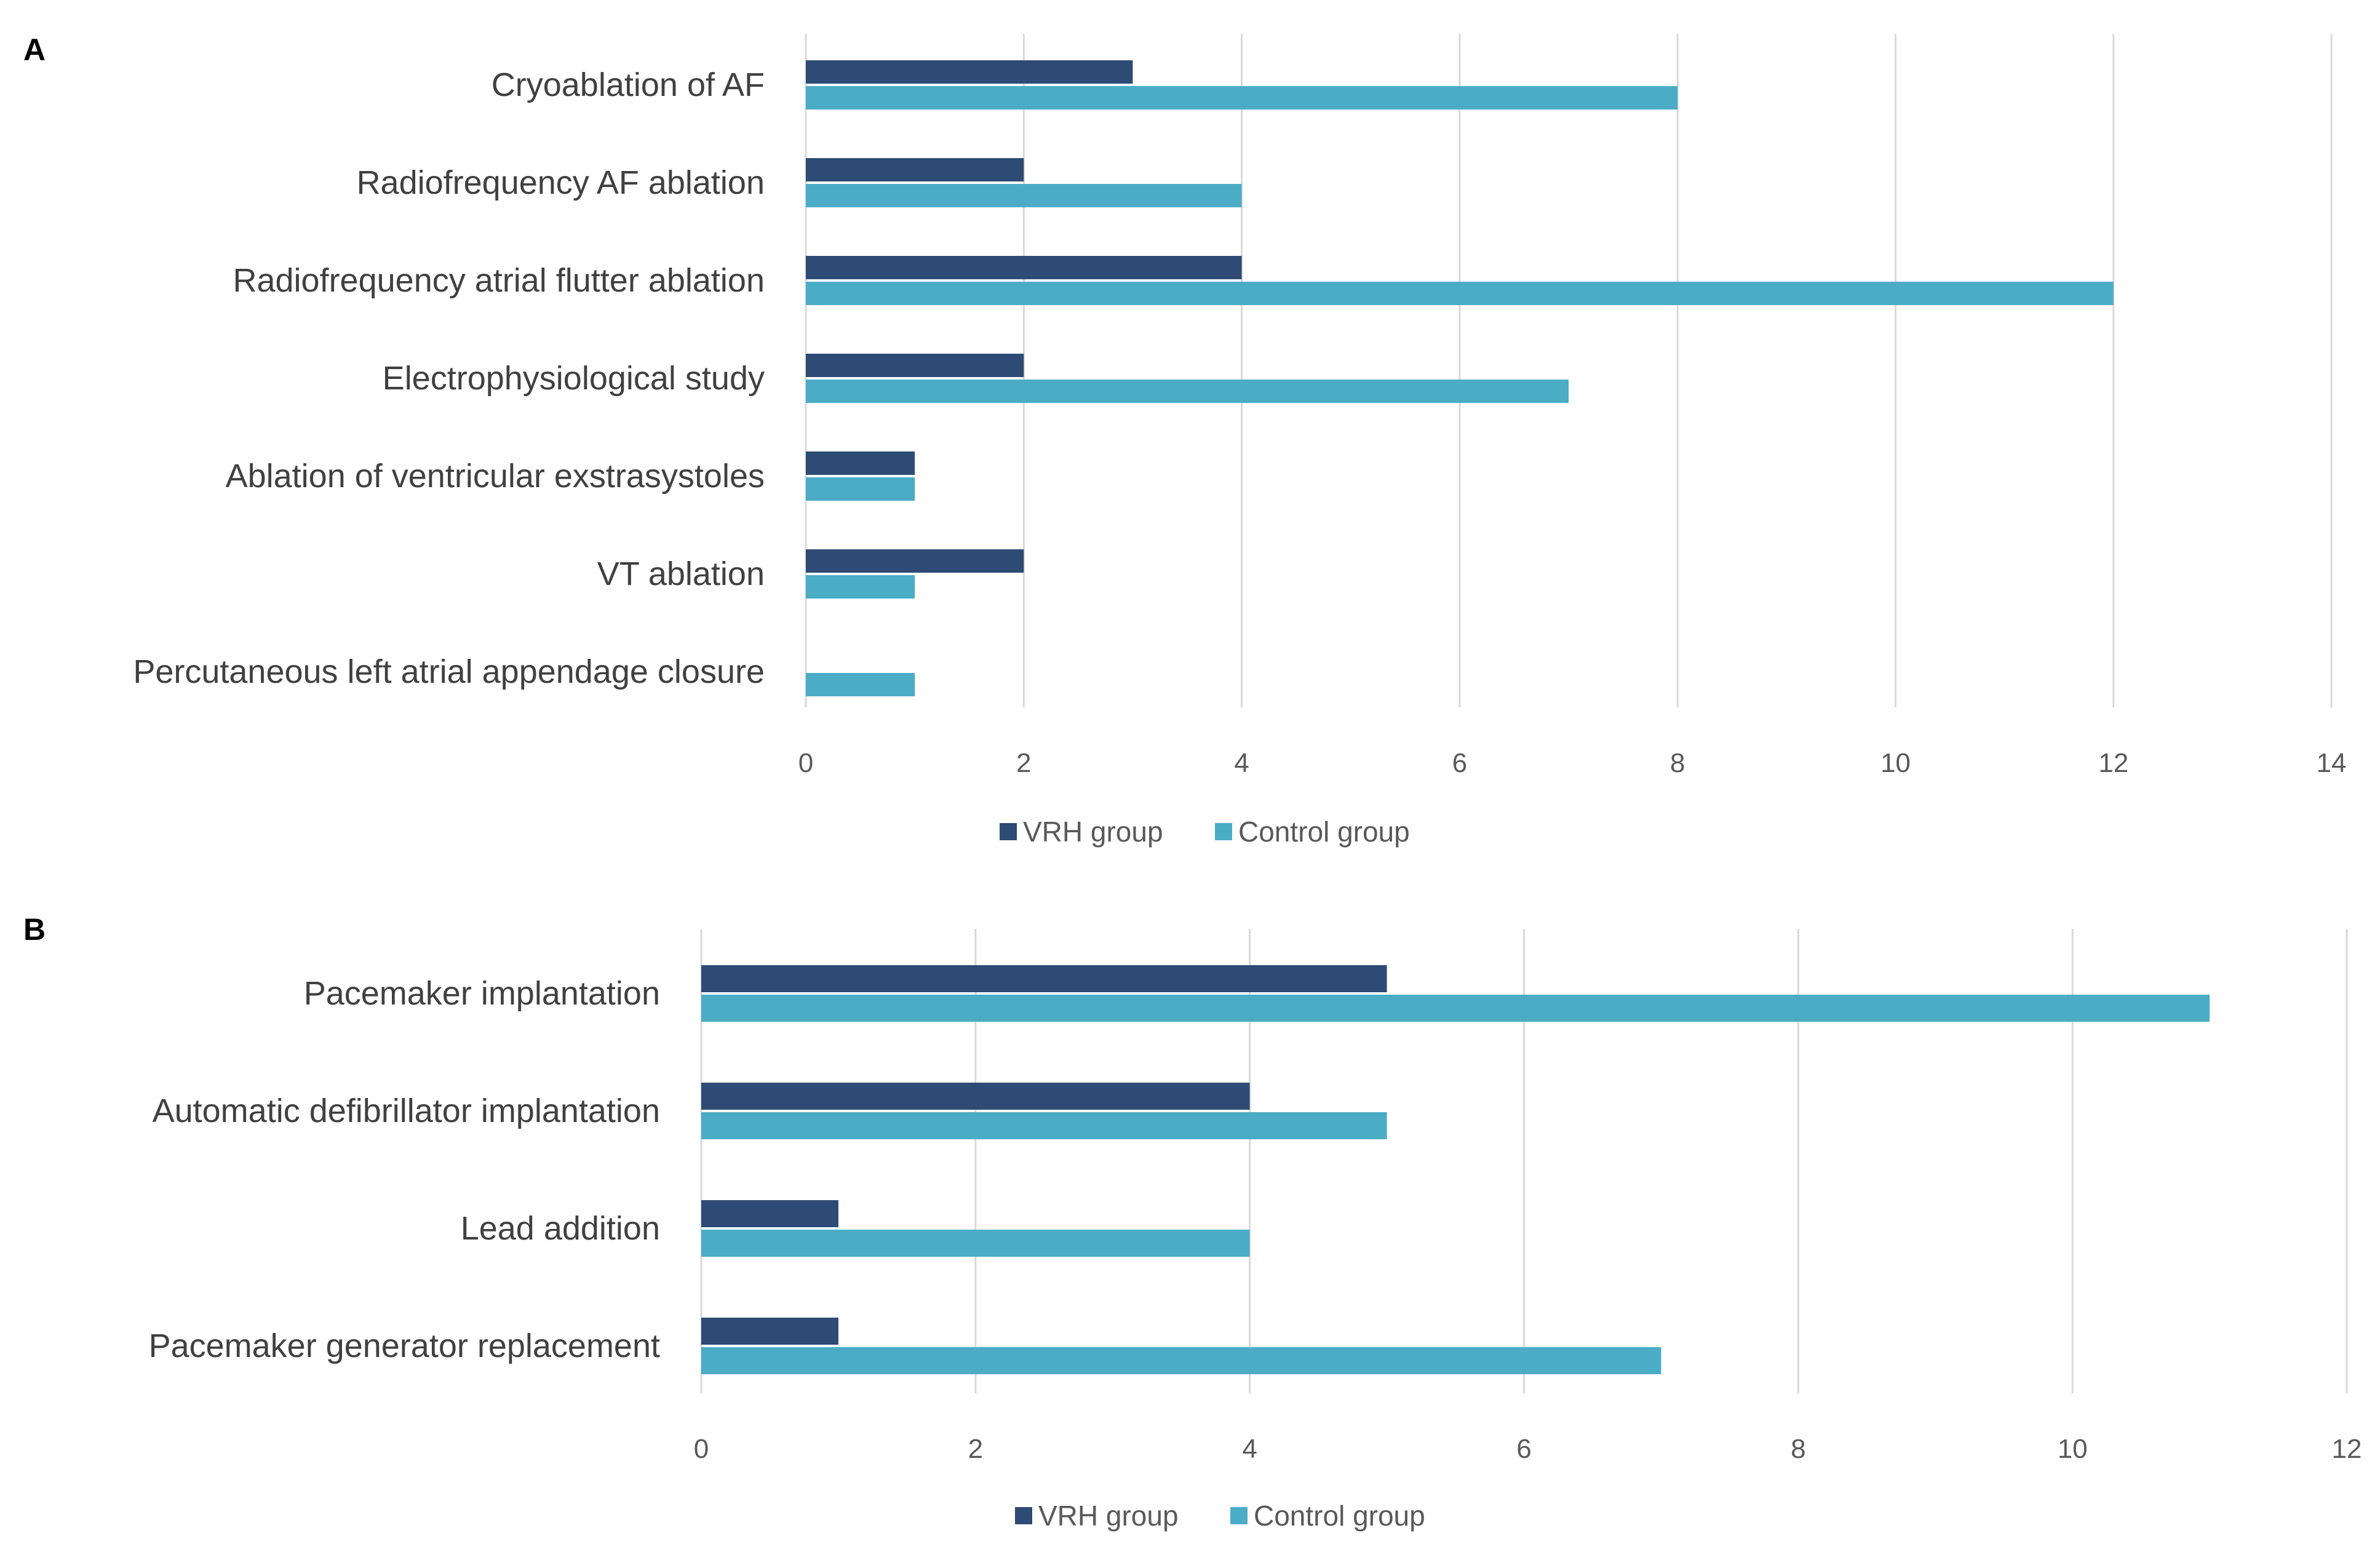 The height and width of the screenshot is (1544, 2380). What do you see at coordinates (499, 280) in the screenshot?
I see `category-label: Radiofrequency atrial flutter ablation` at bounding box center [499, 280].